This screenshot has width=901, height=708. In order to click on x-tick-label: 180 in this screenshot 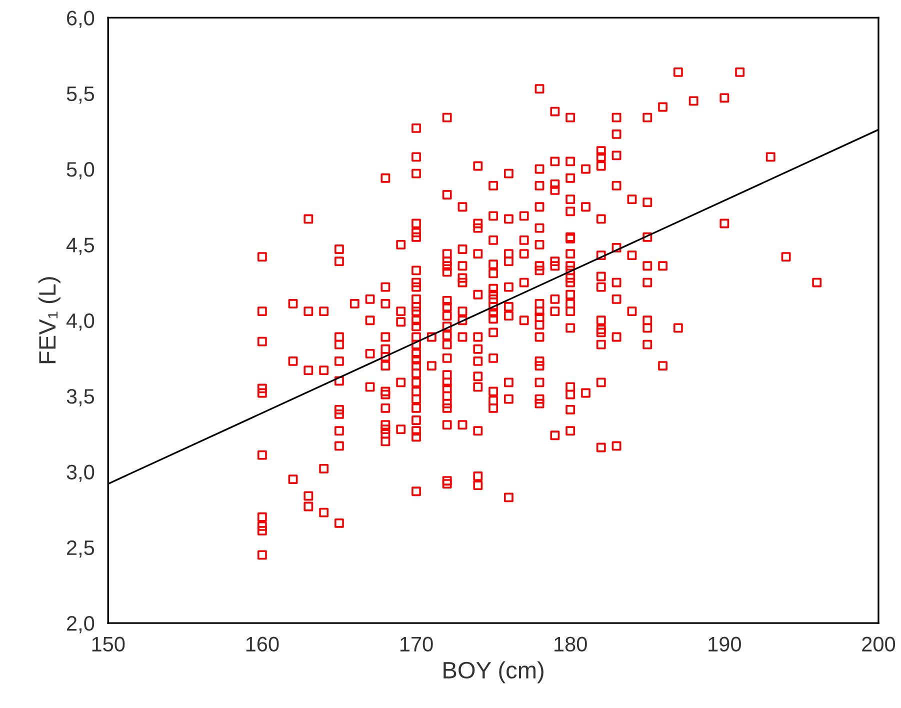, I will do `click(570, 644)`.